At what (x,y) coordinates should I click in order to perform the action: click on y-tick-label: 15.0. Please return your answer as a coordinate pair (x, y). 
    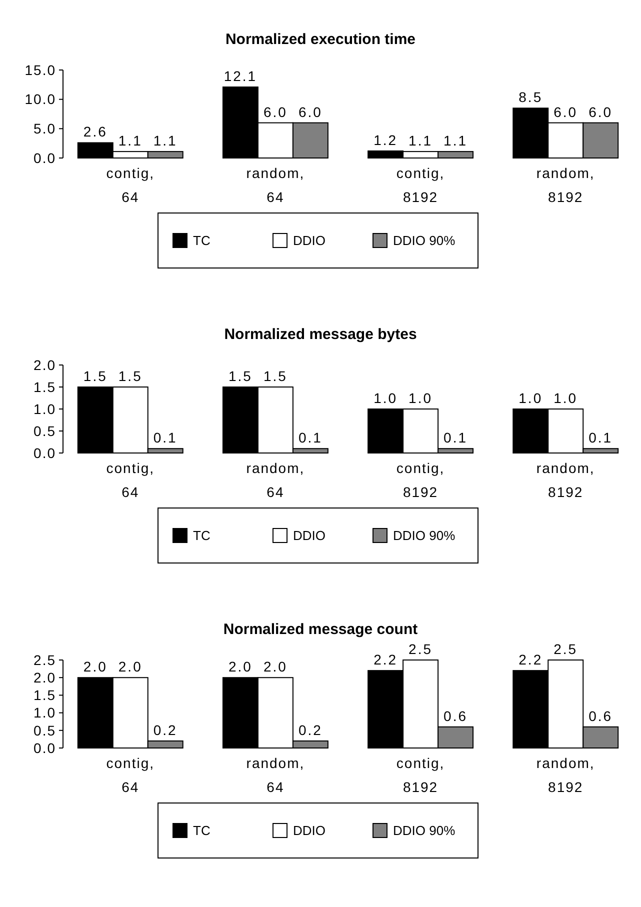
    Looking at the image, I should click on (40, 70).